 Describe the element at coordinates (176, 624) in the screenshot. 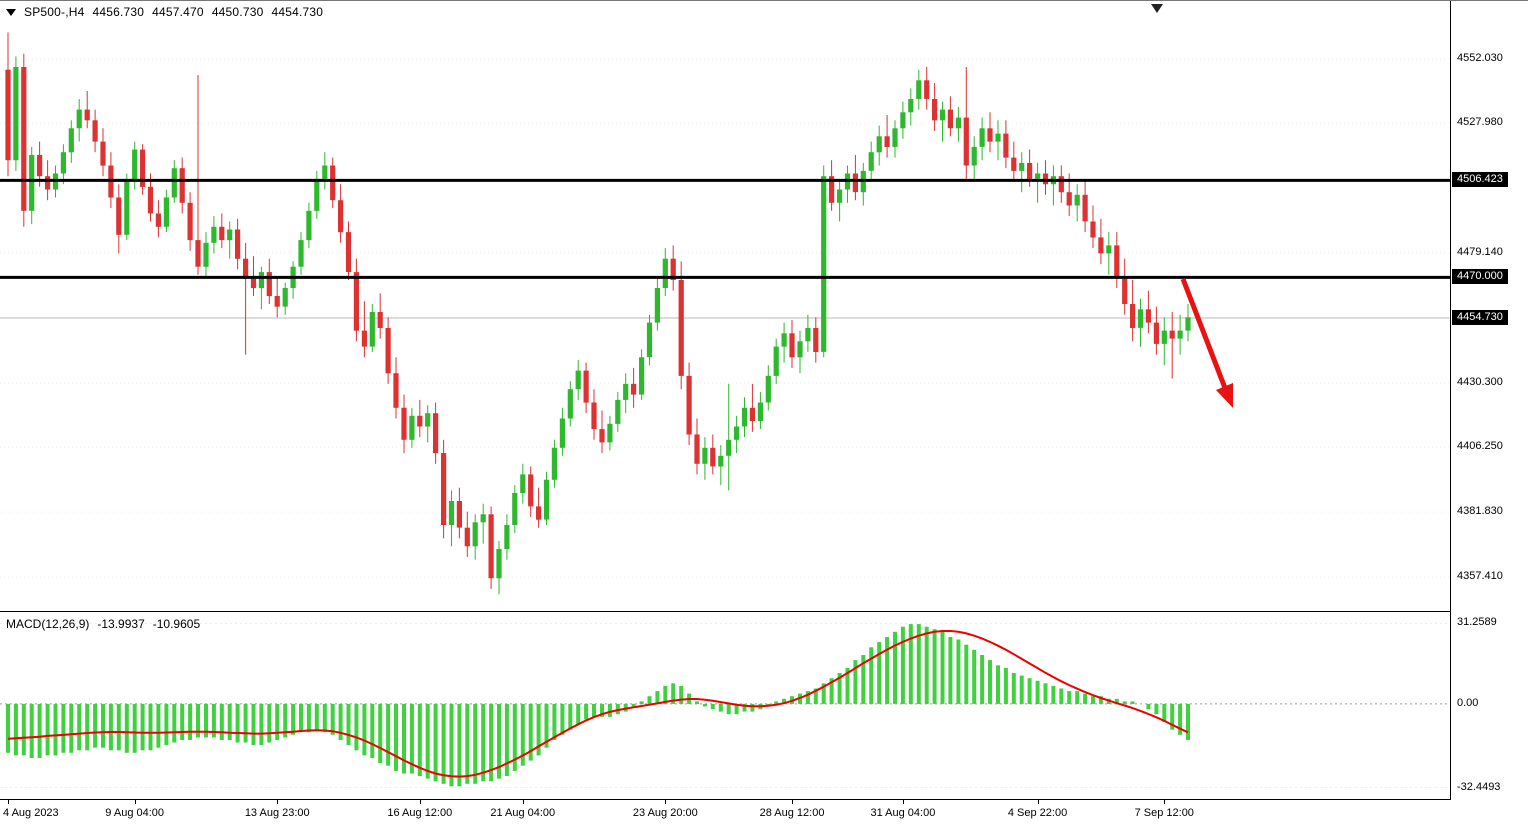

I see `macd-signal-value: -10.9605` at that location.